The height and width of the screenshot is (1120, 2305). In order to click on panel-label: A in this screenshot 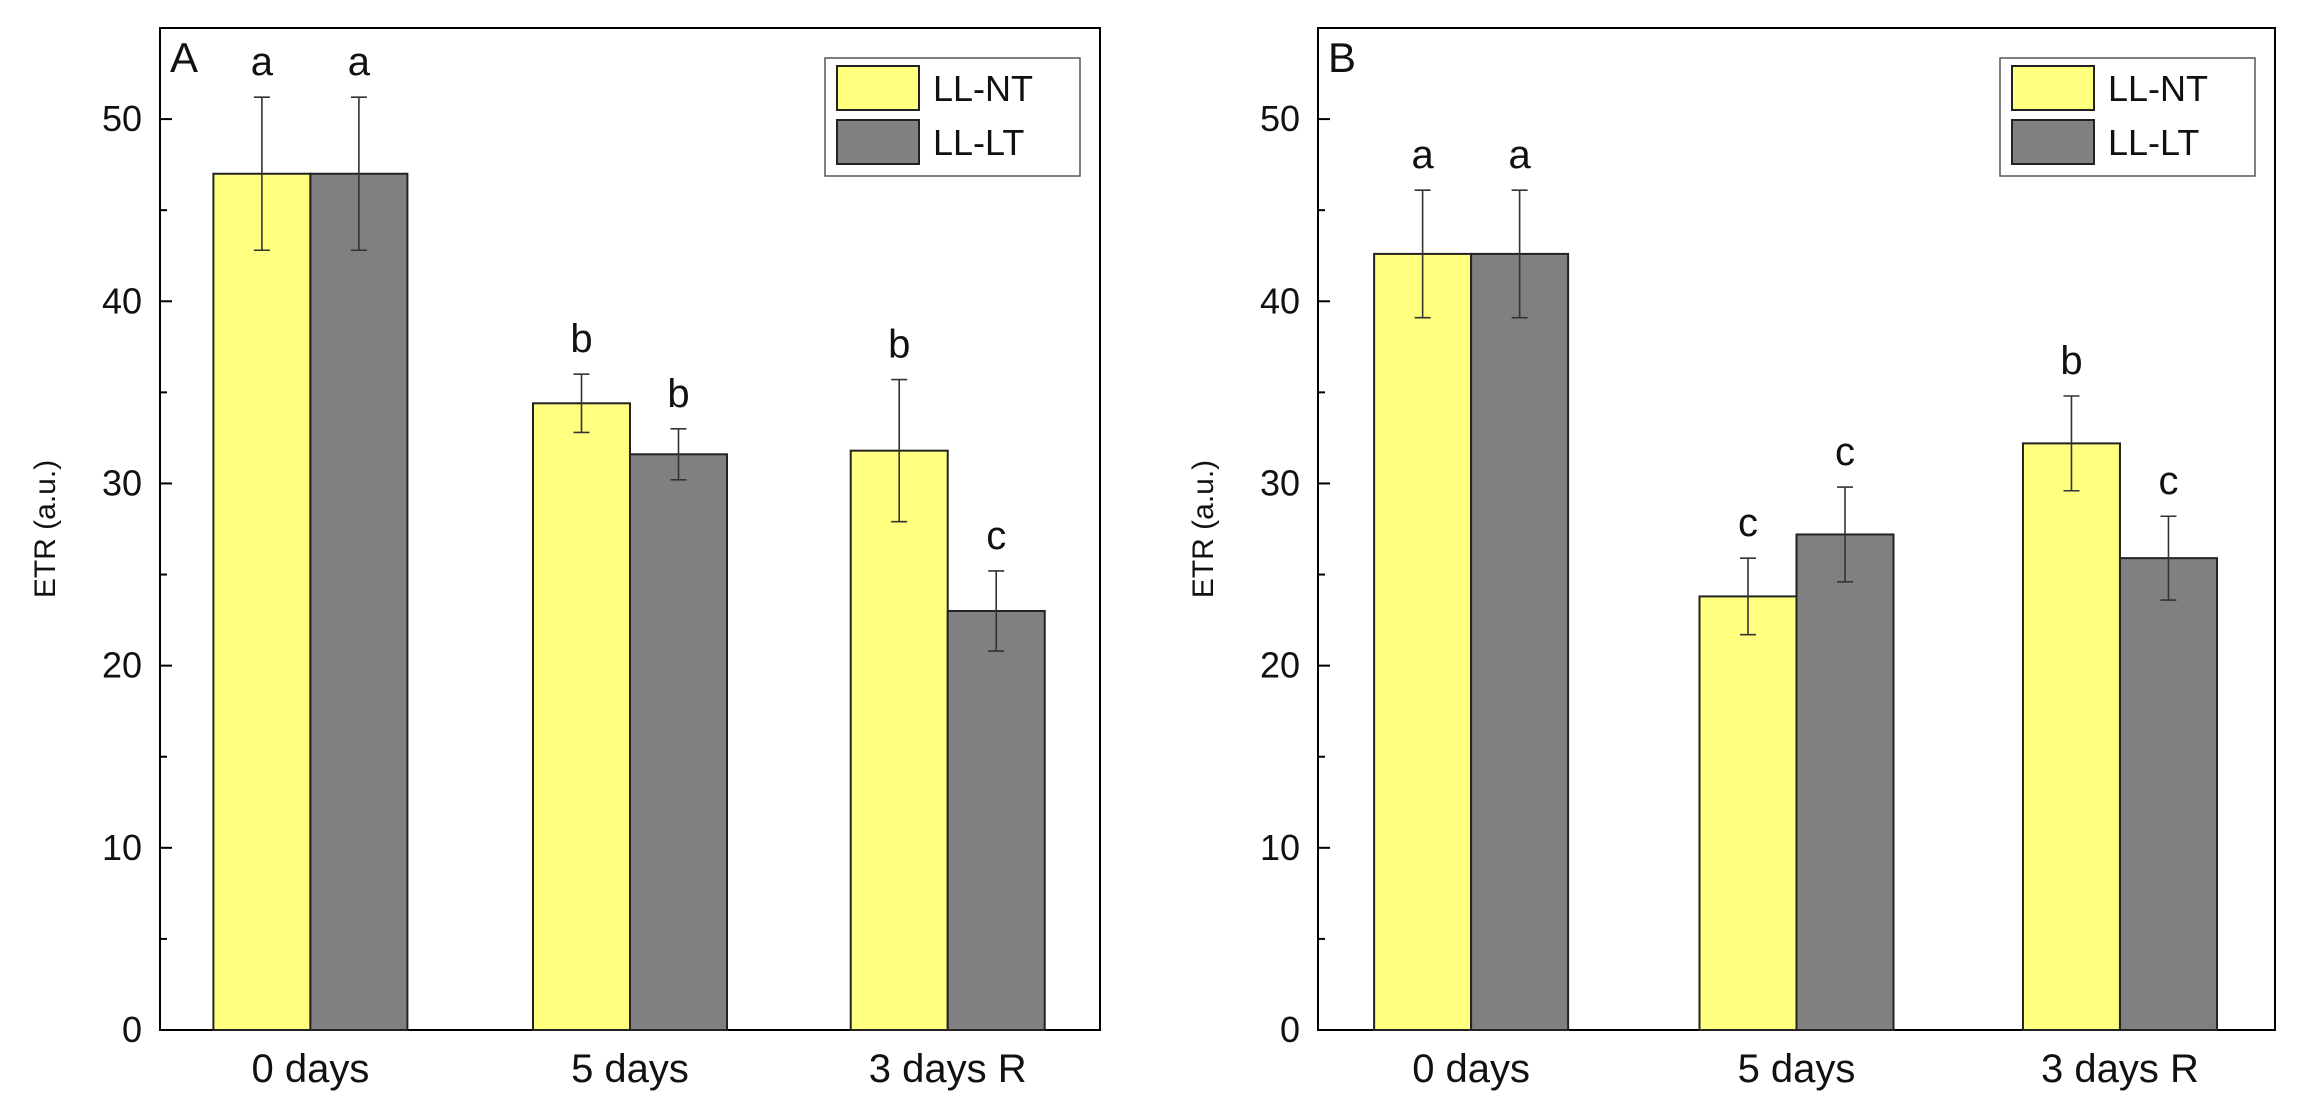, I will do `click(184, 57)`.